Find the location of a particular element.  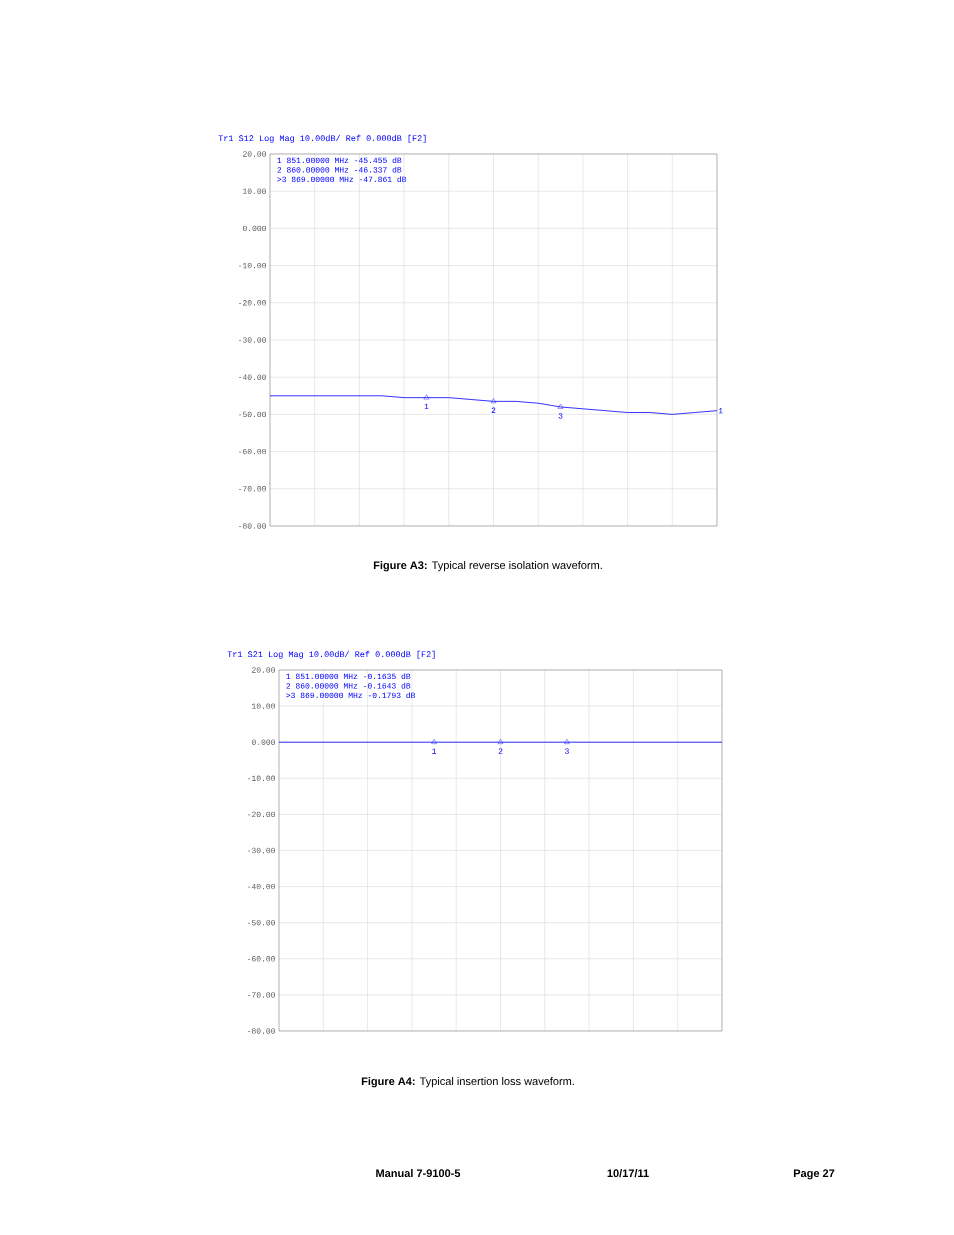

annotation: 1 is located at coordinates (720, 411).